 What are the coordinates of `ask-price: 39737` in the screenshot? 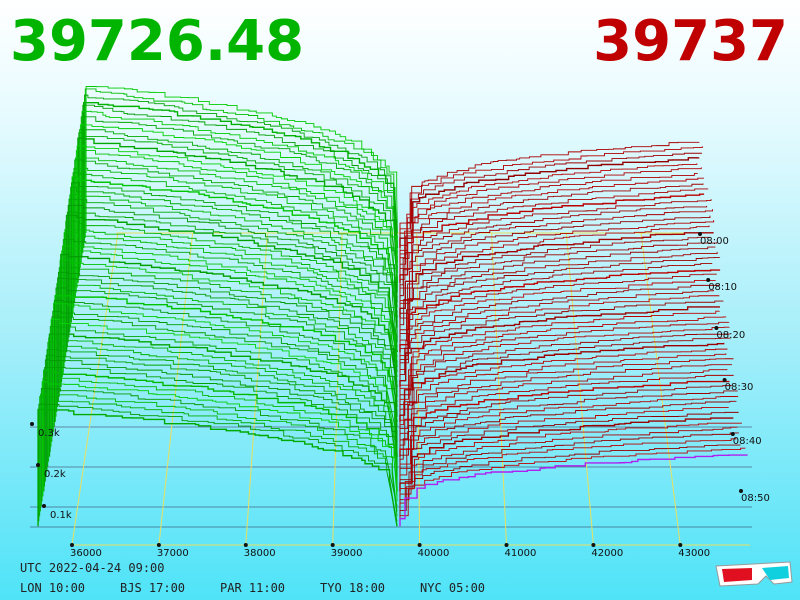 It's located at (690, 41).